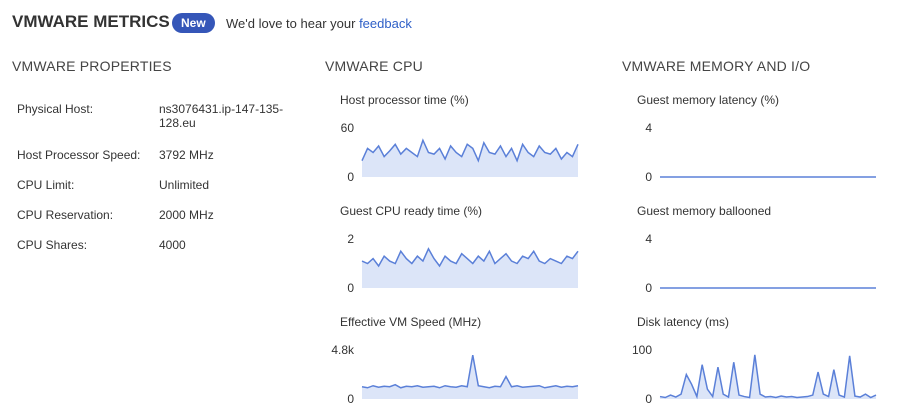 The image size is (919, 420). Describe the element at coordinates (55, 109) in the screenshot. I see `property-label: Physical Host:` at that location.